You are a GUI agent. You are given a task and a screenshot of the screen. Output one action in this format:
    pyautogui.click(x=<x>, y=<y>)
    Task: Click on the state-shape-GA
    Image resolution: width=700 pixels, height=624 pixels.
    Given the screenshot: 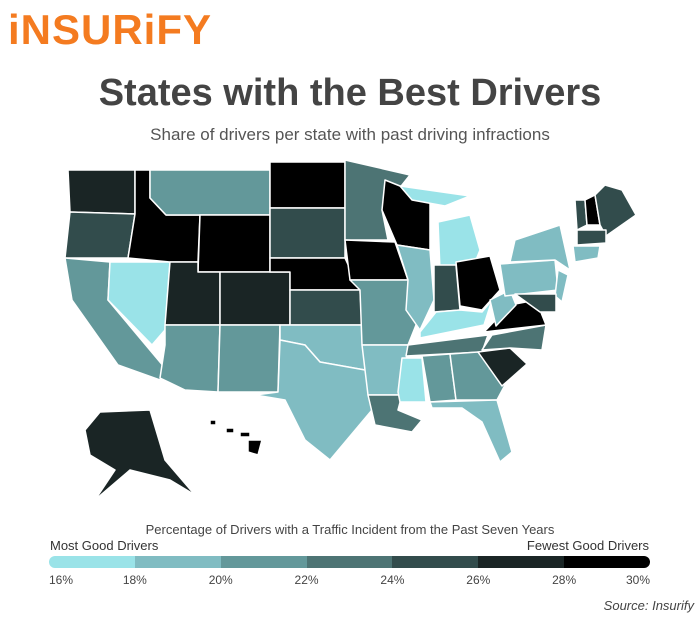 What is the action you would take?
    pyautogui.click(x=477, y=376)
    